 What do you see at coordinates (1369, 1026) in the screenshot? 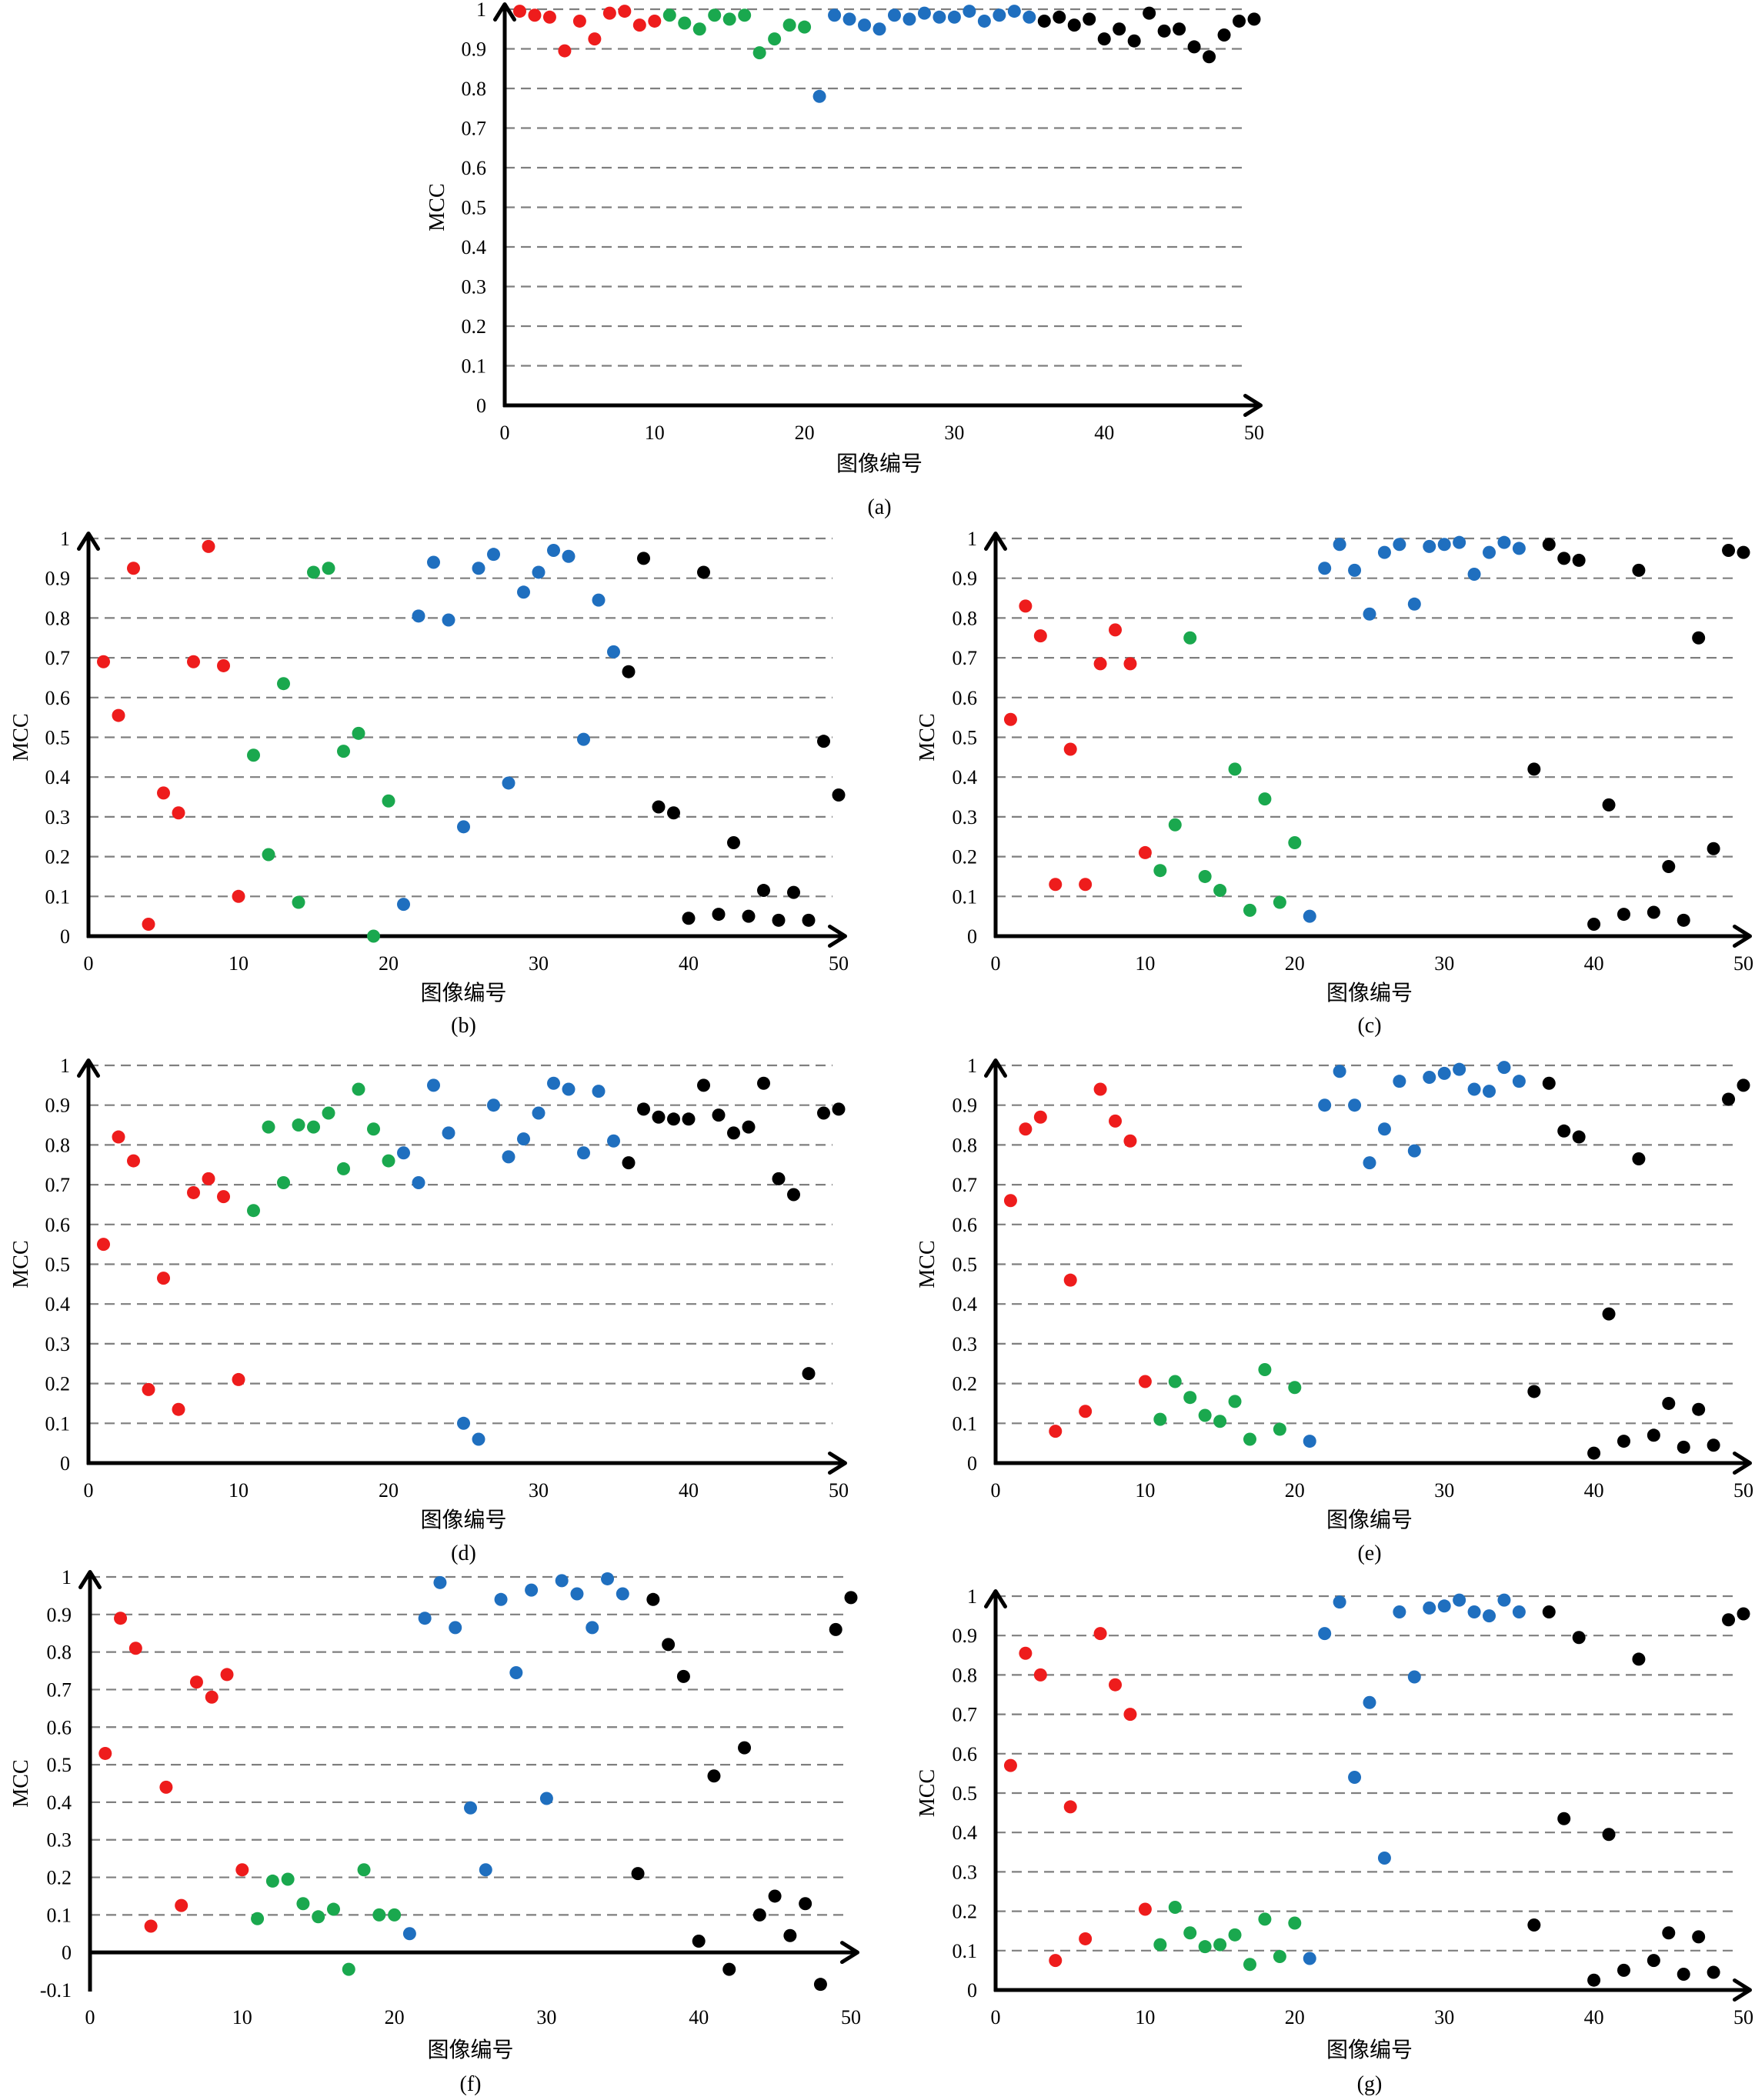
I see `panel-label: (c)` at bounding box center [1369, 1026].